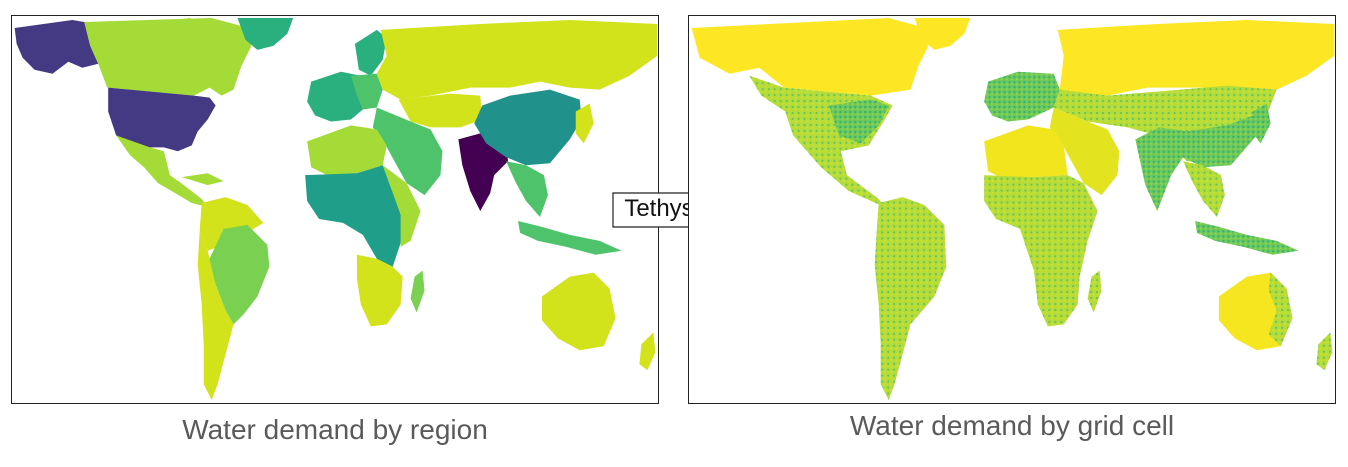 The width and height of the screenshot is (1348, 467). I want to click on region-north-africa, so click(347, 150).